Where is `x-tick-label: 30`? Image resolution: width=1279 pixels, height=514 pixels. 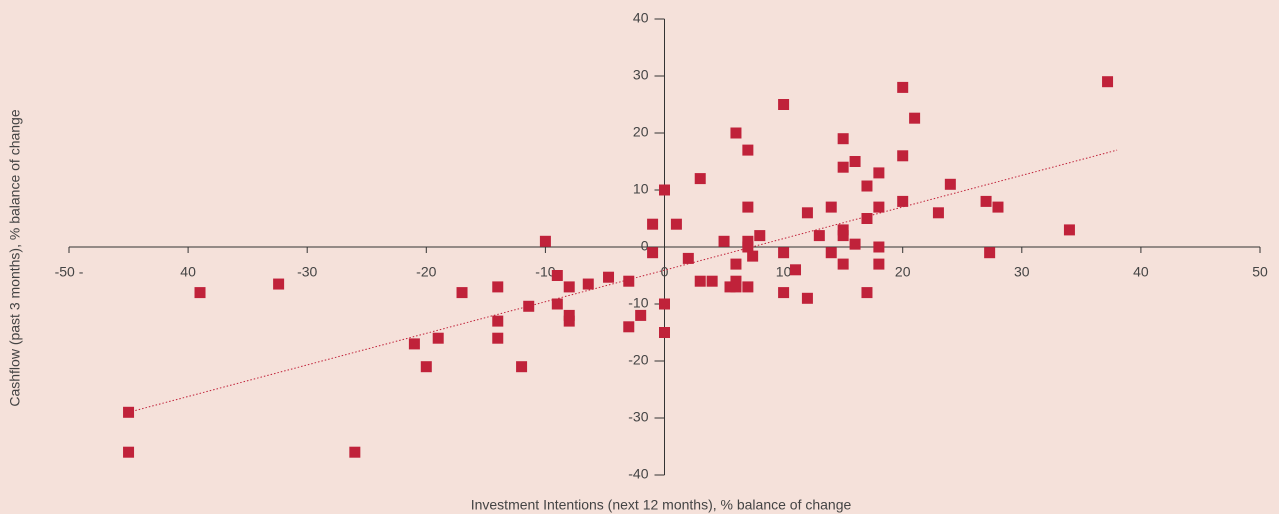 x-tick-label: 30 is located at coordinates (1022, 272).